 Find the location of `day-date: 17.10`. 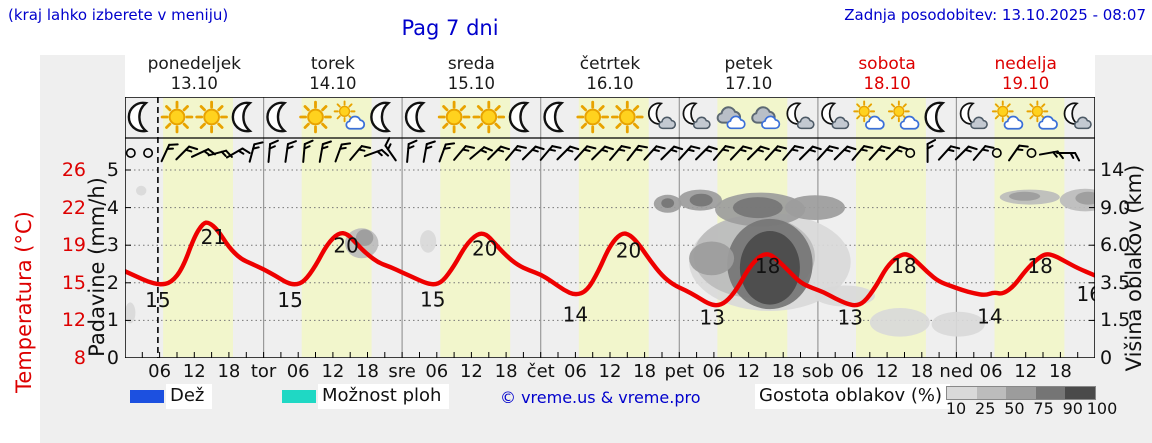

day-date: 17.10 is located at coordinates (748, 83).